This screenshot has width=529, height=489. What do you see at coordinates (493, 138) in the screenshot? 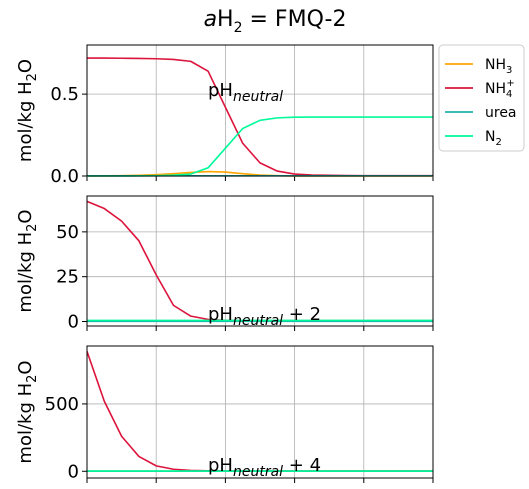
I see `legend-entry-label: N2` at bounding box center [493, 138].